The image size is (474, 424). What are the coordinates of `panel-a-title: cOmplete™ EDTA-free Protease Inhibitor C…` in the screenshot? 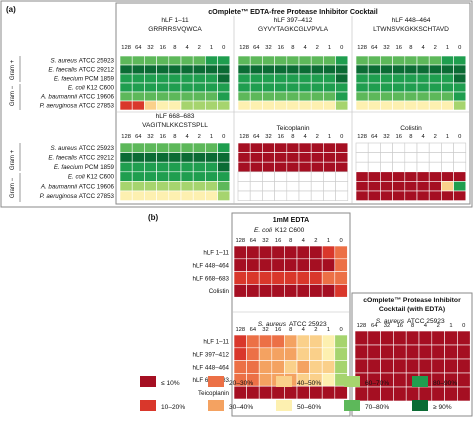 It's located at (293, 11).